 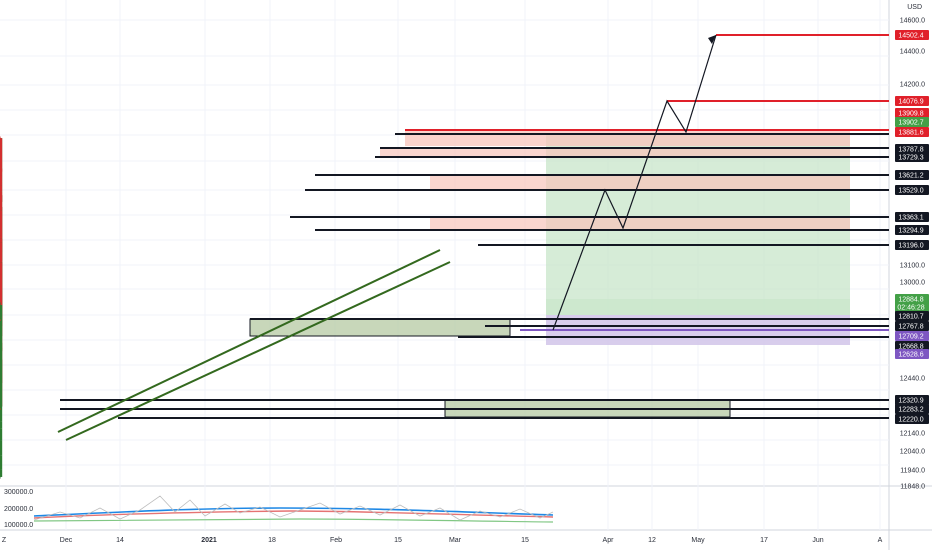 I want to click on price-tag-label: 13196.0, so click(x=910, y=246).